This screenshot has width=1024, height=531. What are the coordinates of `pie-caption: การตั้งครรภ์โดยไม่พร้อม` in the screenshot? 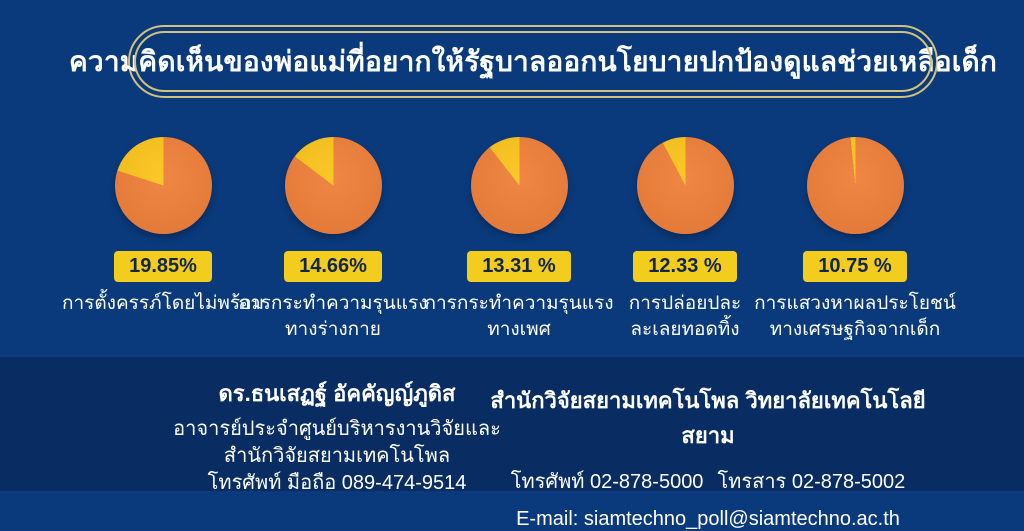 It's located at (163, 304).